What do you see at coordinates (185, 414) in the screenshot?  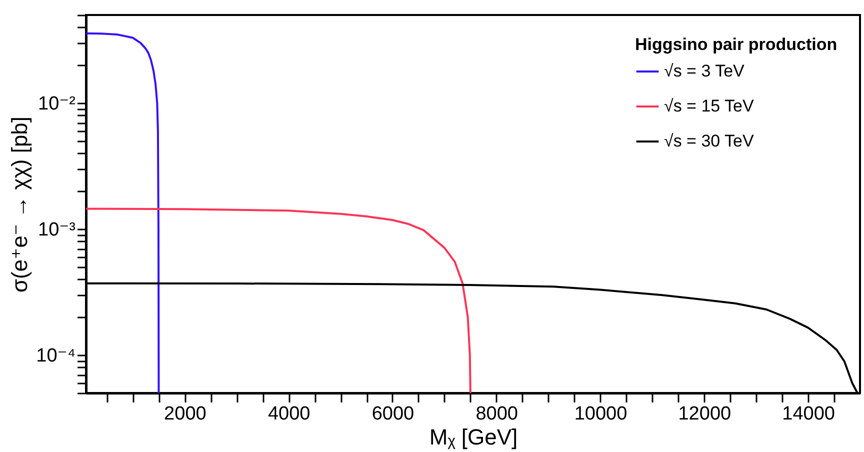 I see `x-tick-label: 2000` at bounding box center [185, 414].